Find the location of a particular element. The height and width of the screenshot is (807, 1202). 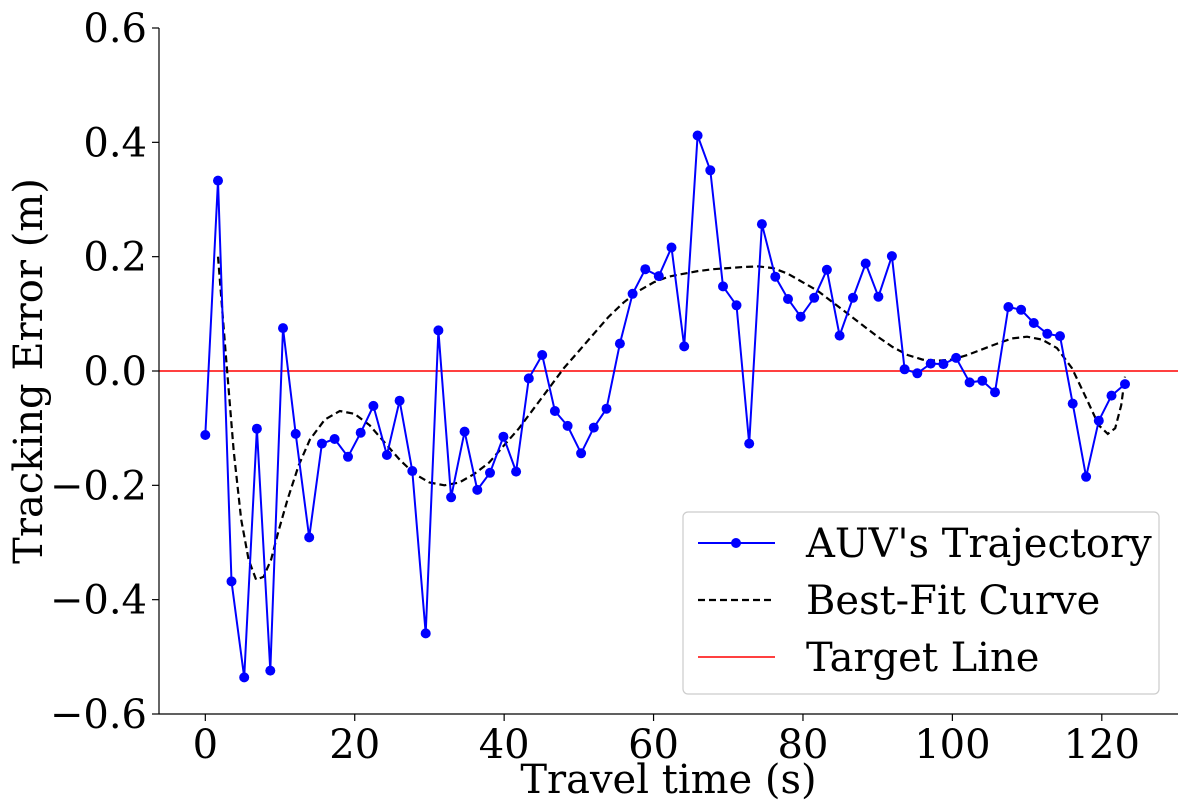

y-tick-label: 0.0 is located at coordinates (115, 372).